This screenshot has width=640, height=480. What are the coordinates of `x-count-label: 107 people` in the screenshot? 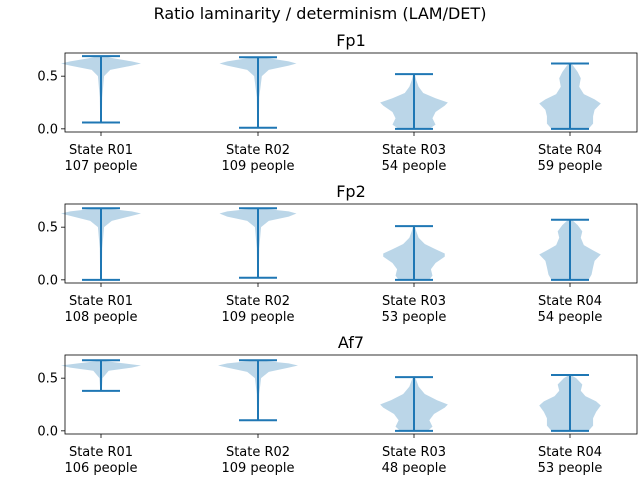 It's located at (100, 166).